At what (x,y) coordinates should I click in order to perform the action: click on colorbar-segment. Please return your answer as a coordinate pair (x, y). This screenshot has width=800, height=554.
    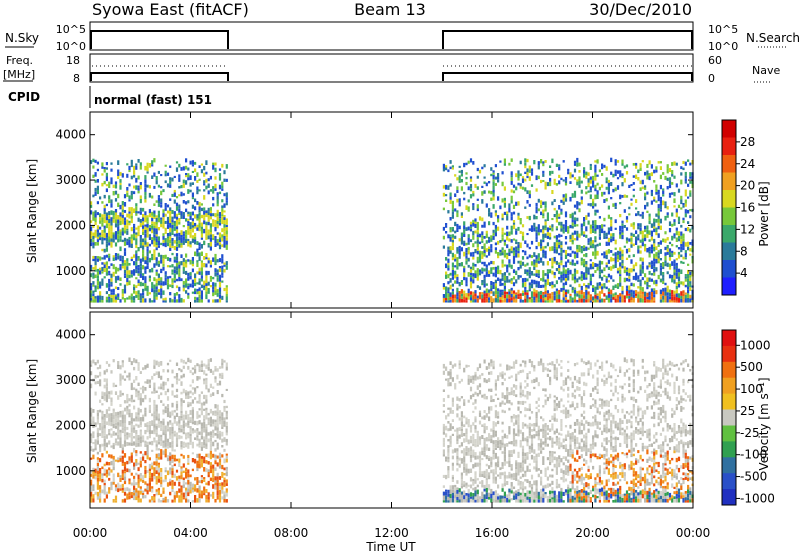
    Looking at the image, I should click on (729, 181).